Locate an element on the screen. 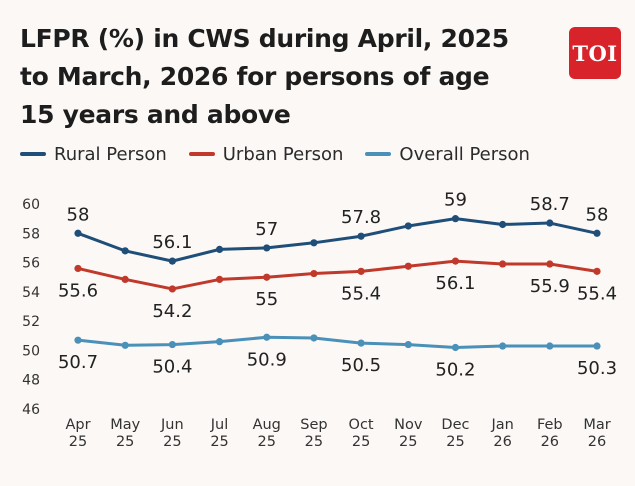  chart-legend: Rural Person Urban Person Overall Person is located at coordinates (286, 154).